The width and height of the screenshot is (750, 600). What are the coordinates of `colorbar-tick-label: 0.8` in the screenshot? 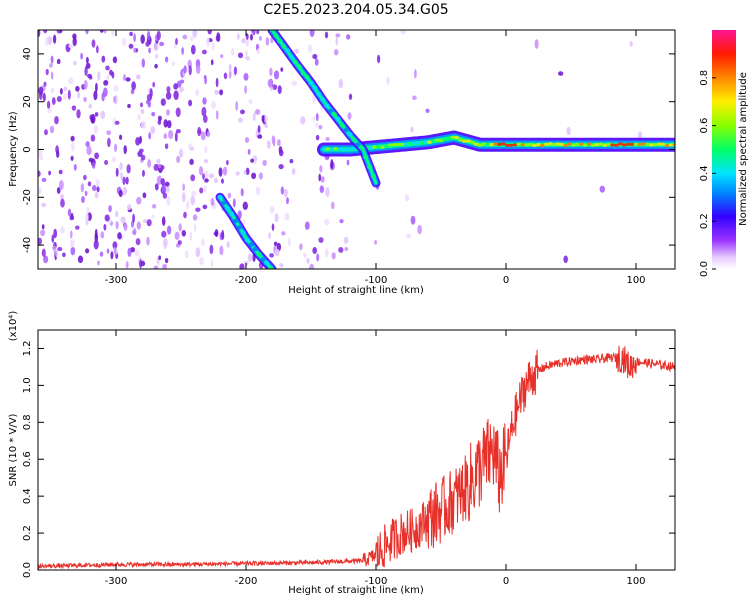 It's located at (704, 78).